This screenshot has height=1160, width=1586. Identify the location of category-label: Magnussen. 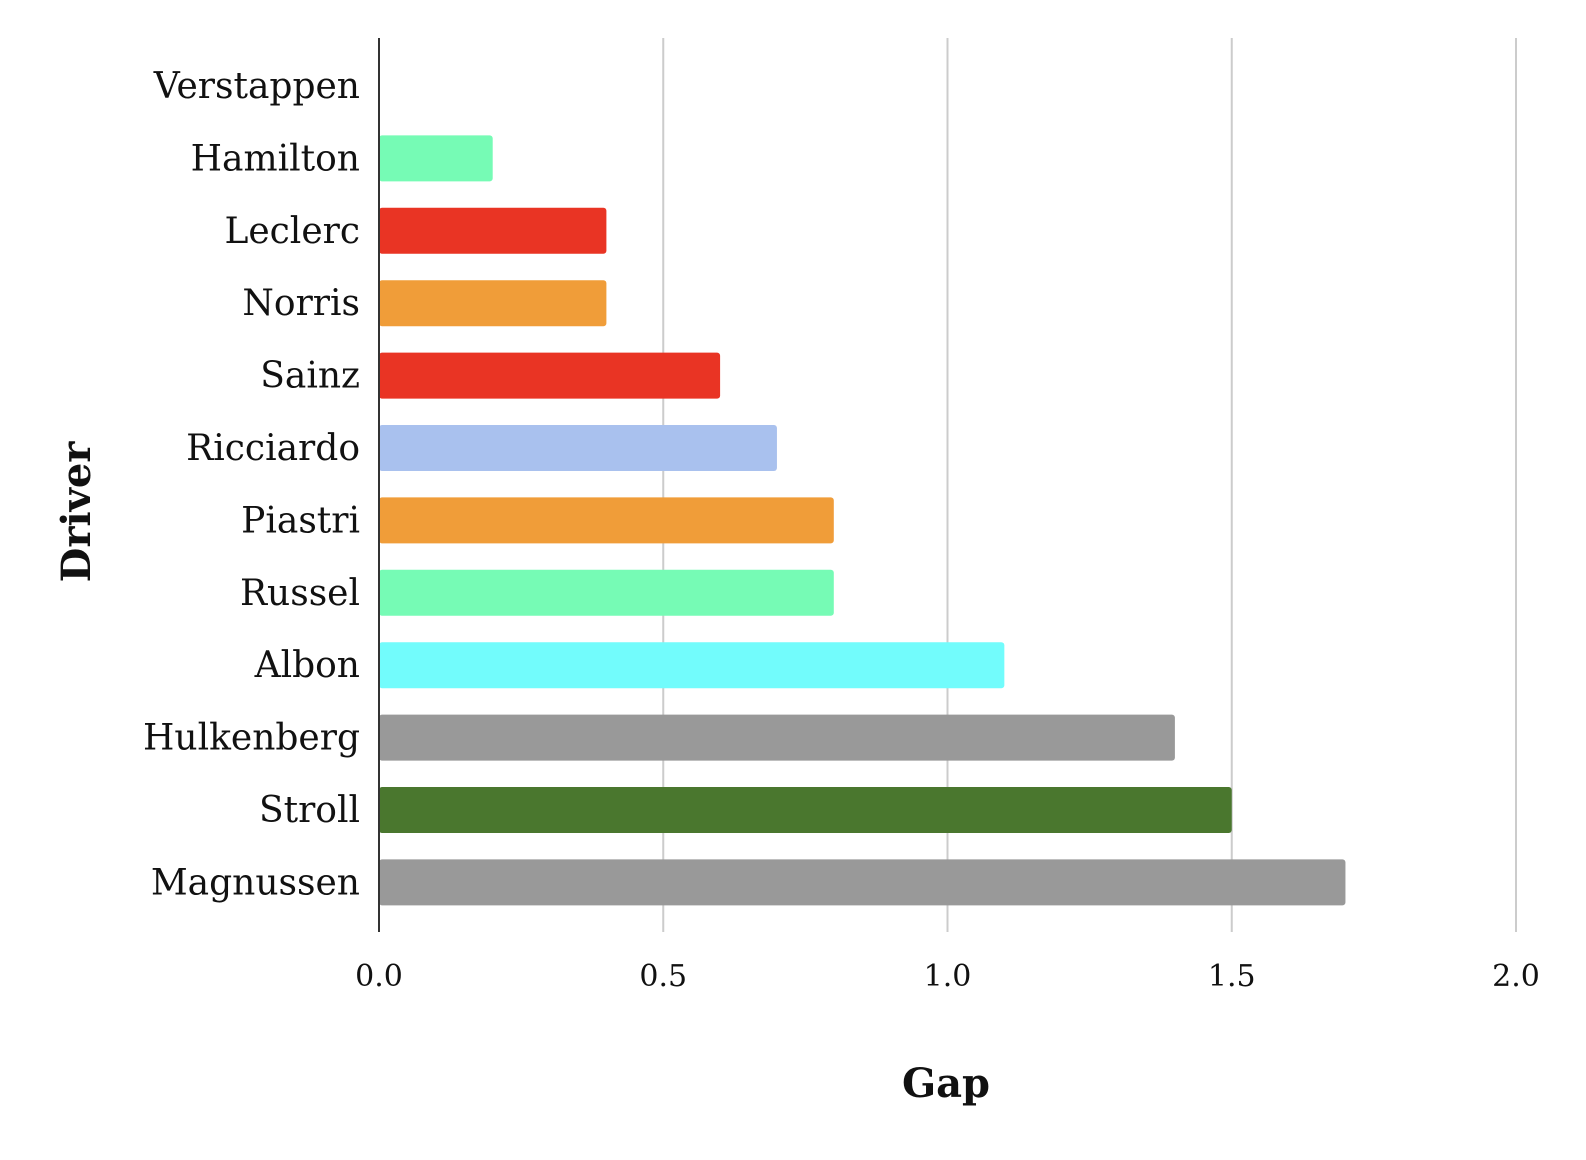
(255, 882).